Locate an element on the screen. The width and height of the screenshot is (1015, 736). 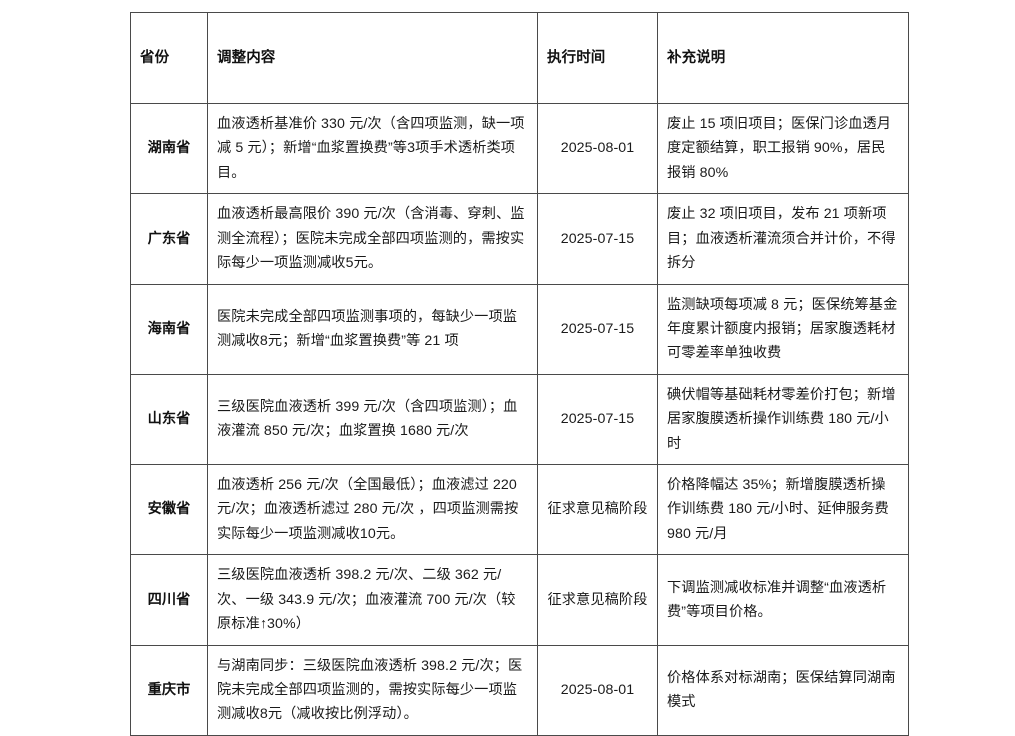
cell-province: 山东省 is located at coordinates (169, 419).